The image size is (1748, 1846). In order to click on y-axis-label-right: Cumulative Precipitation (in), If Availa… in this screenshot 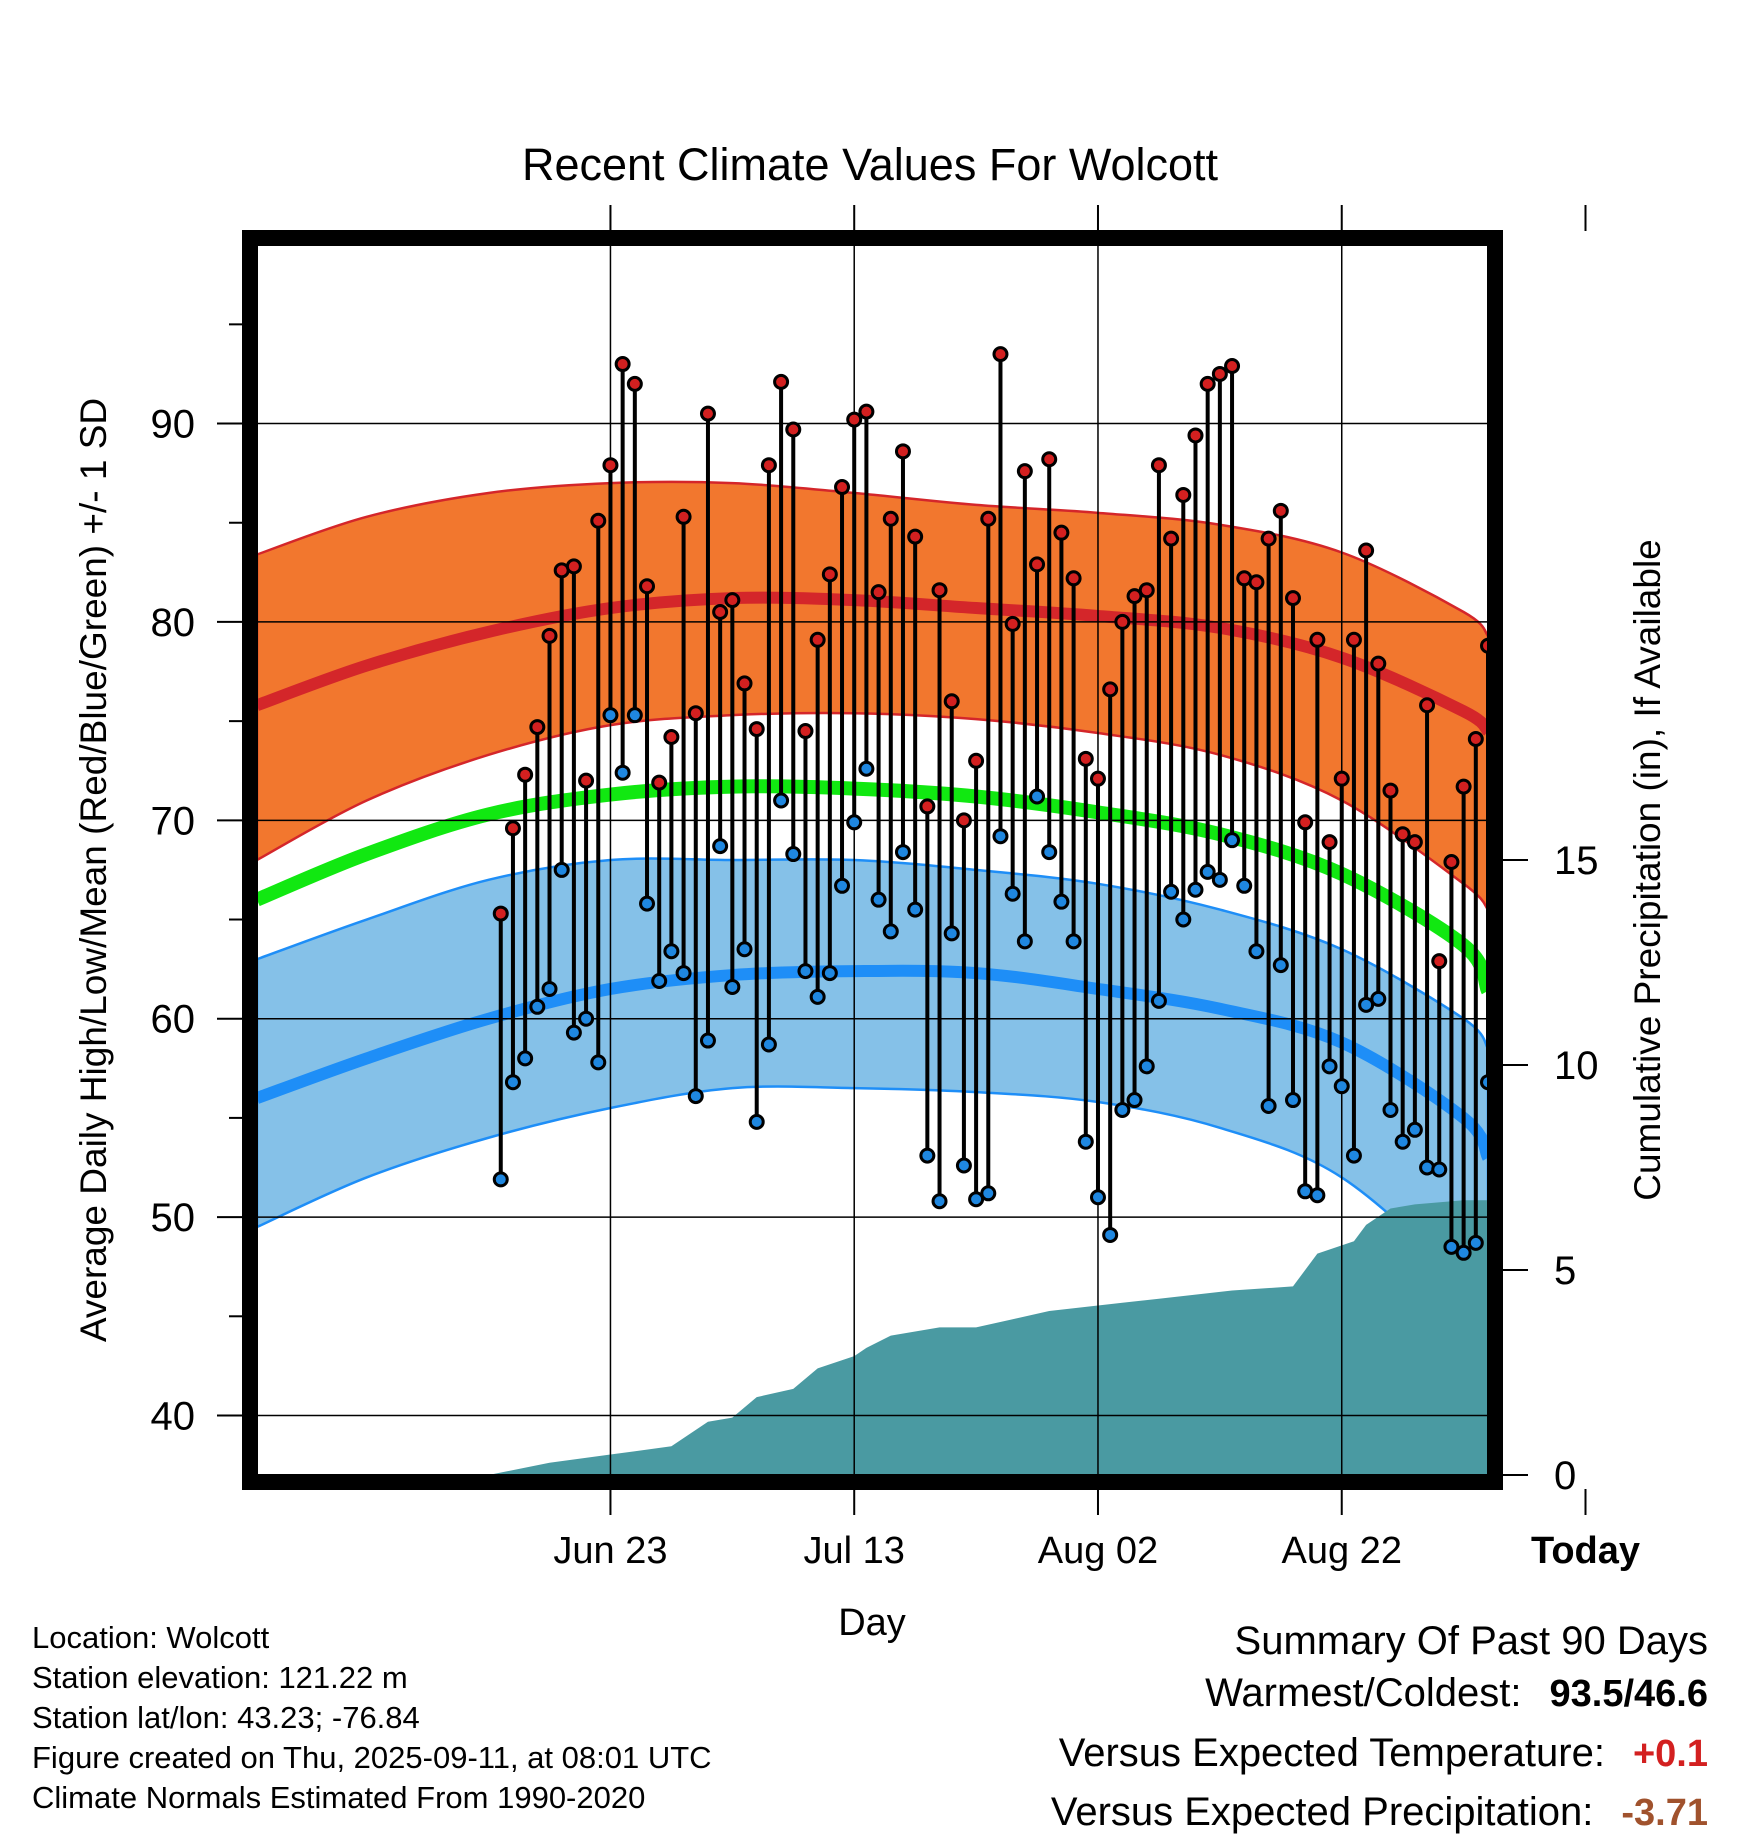, I will do `click(1647, 870)`.